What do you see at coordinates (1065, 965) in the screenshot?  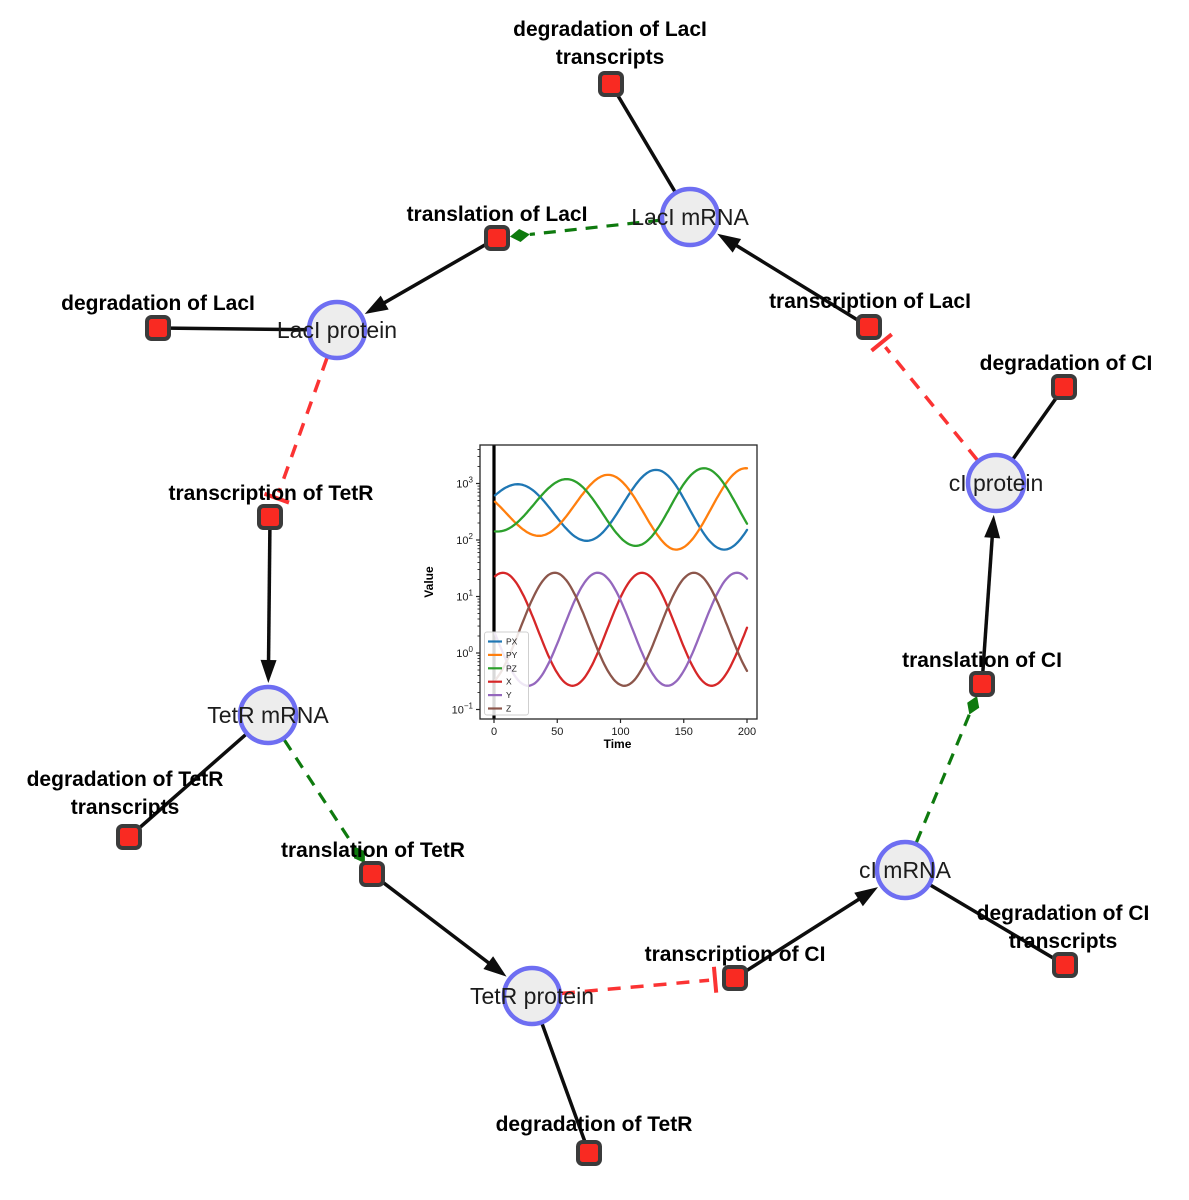 I see `reaction-node-deg-ci-tx` at bounding box center [1065, 965].